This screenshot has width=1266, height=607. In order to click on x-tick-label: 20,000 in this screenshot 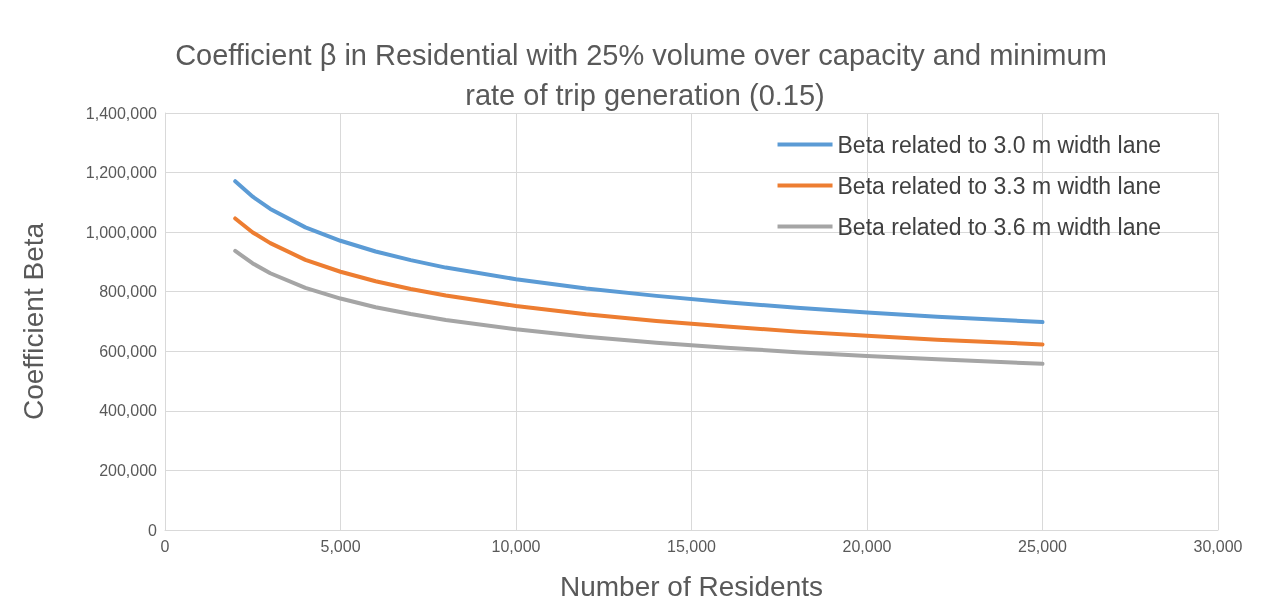, I will do `click(867, 546)`.